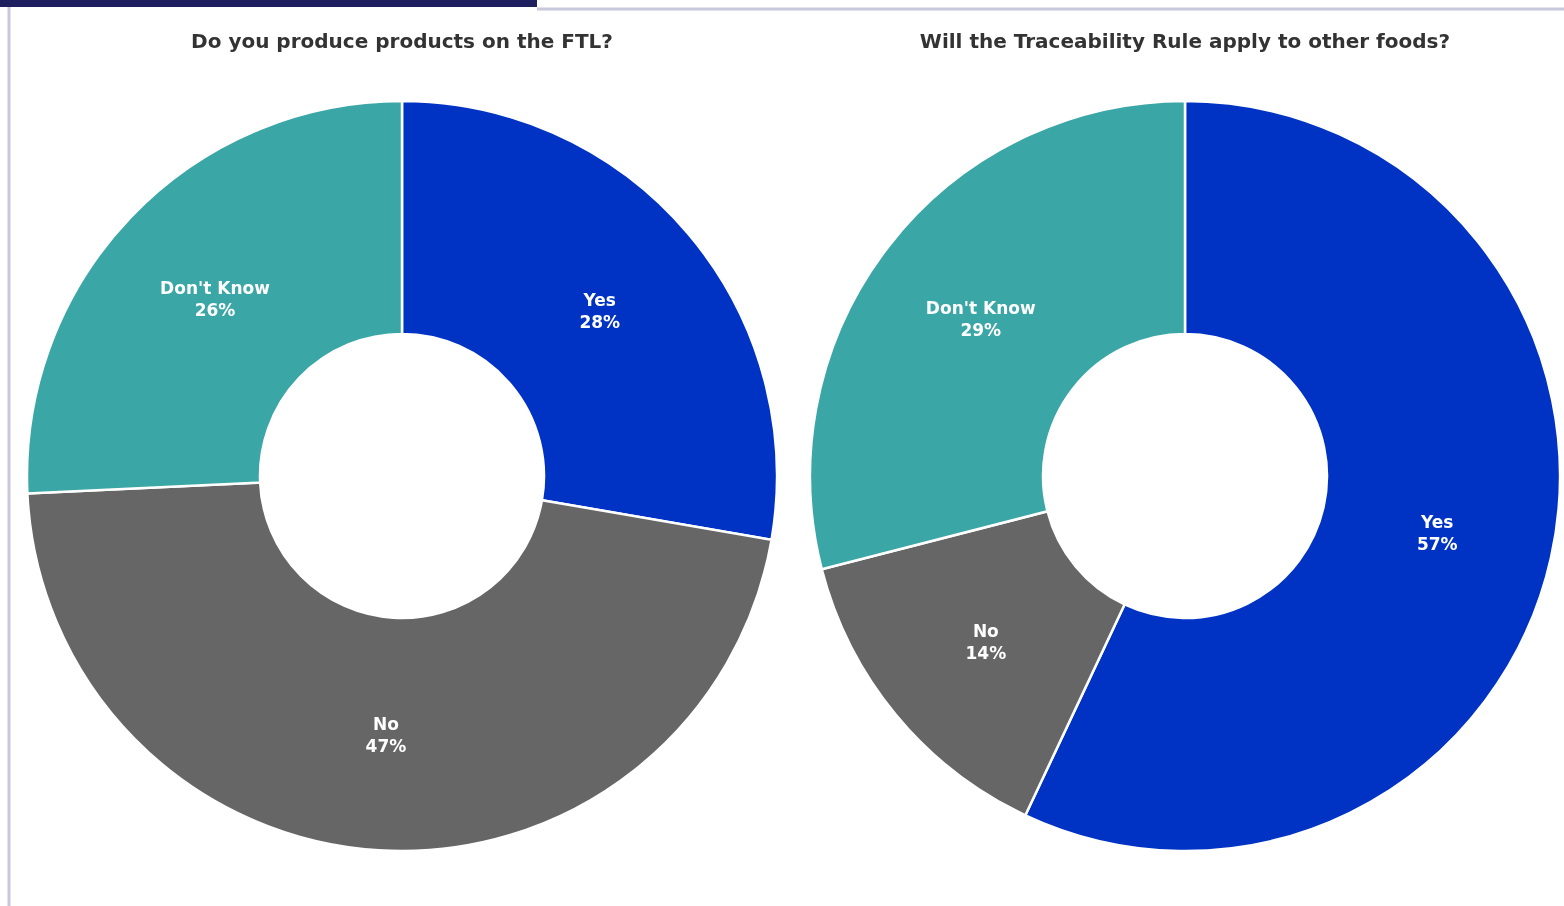 The width and height of the screenshot is (1564, 906). Describe the element at coordinates (1437, 544) in the screenshot. I see `data-label: 57%` at that location.